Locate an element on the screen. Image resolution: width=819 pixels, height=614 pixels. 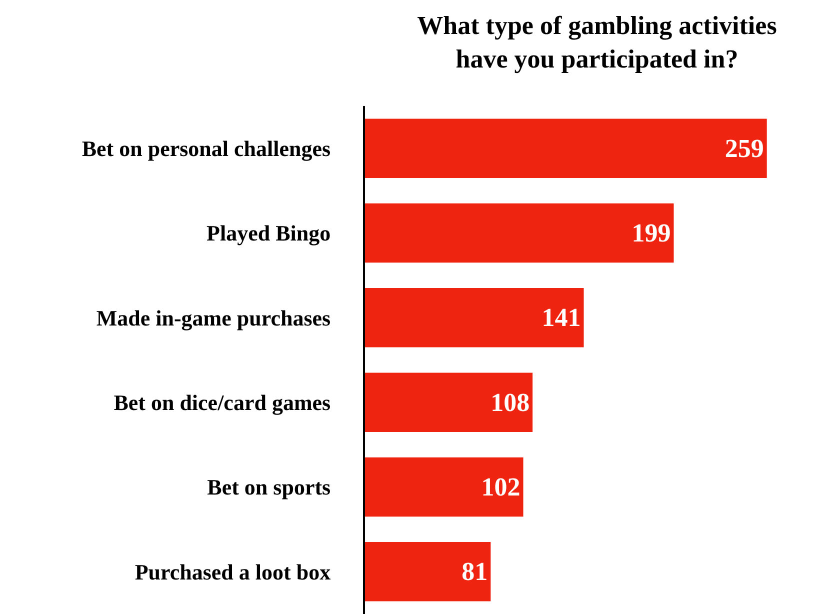
y-tick-label: Played Bingo is located at coordinates (268, 233).